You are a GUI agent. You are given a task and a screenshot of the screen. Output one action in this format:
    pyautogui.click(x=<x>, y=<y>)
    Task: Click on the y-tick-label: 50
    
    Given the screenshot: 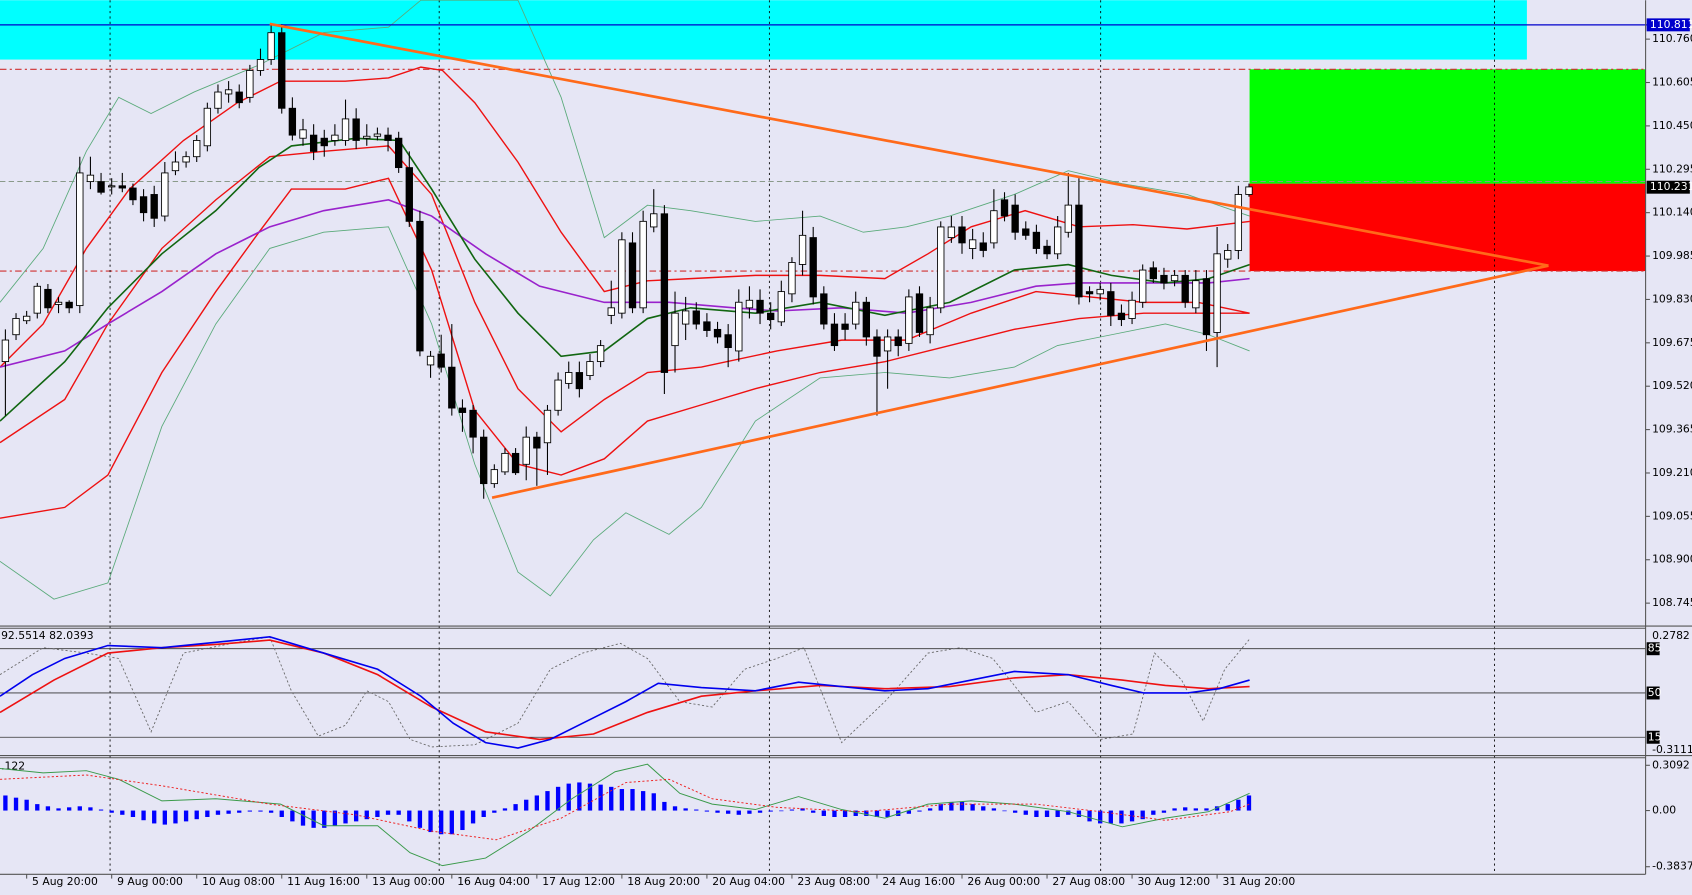 What is the action you would take?
    pyautogui.click(x=1655, y=692)
    